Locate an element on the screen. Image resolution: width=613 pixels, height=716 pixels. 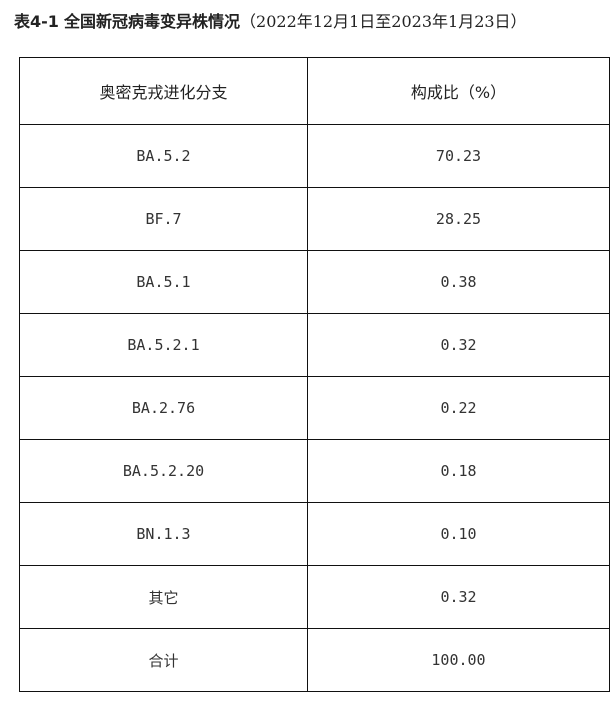
ratio-cell: 70.23 is located at coordinates (458, 156).